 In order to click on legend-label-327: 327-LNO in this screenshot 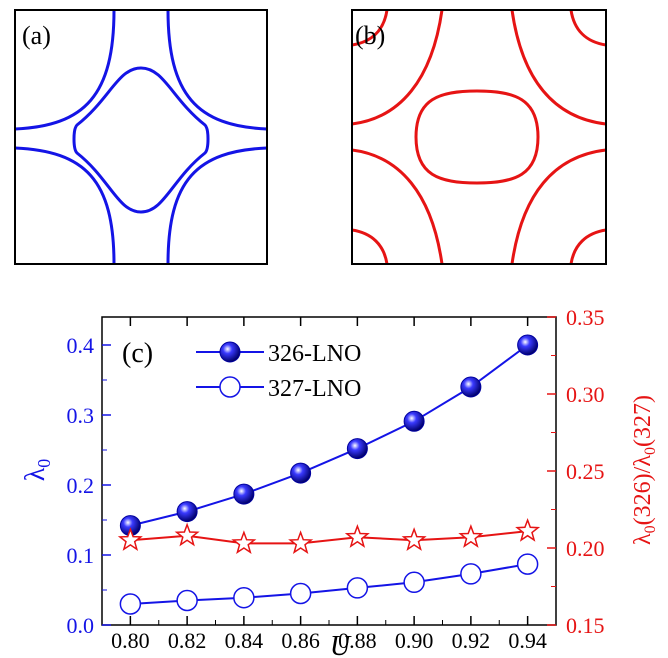, I will do `click(314, 389)`.